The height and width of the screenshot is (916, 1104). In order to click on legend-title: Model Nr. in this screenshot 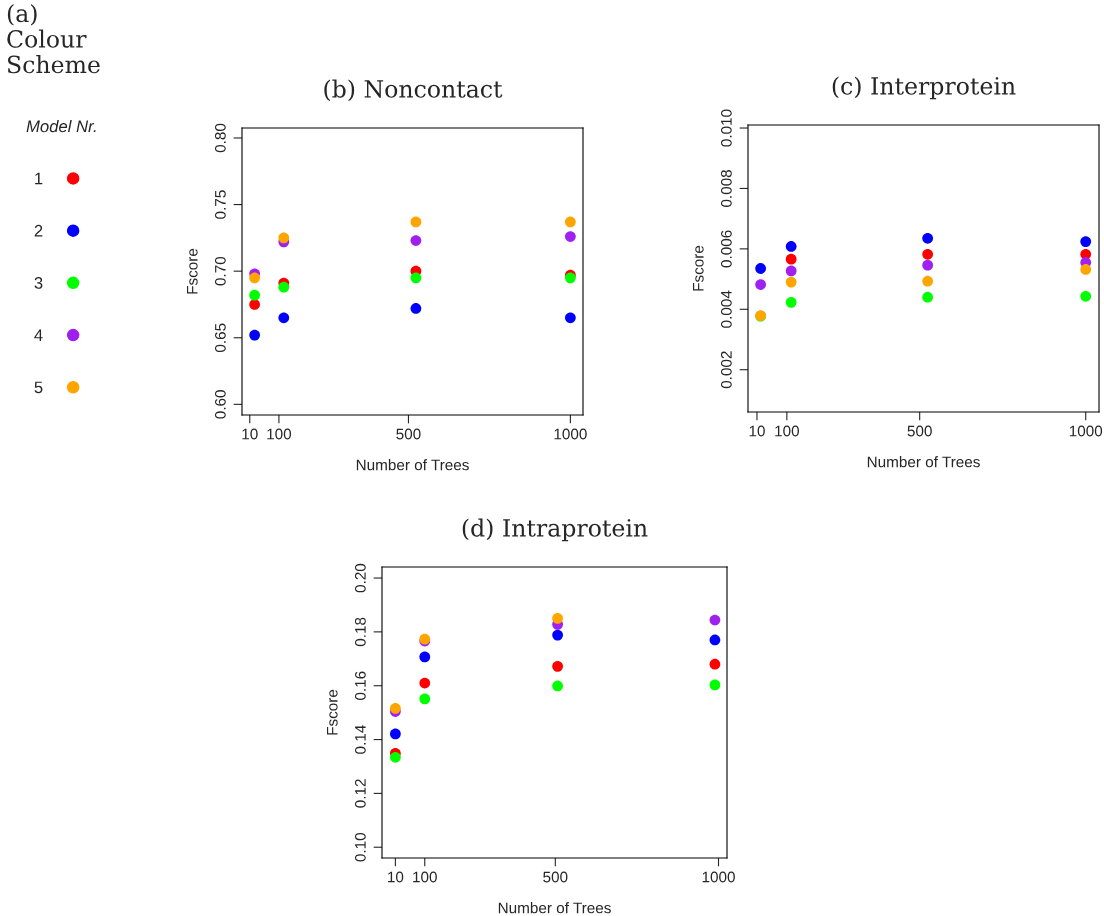, I will do `click(61, 126)`.